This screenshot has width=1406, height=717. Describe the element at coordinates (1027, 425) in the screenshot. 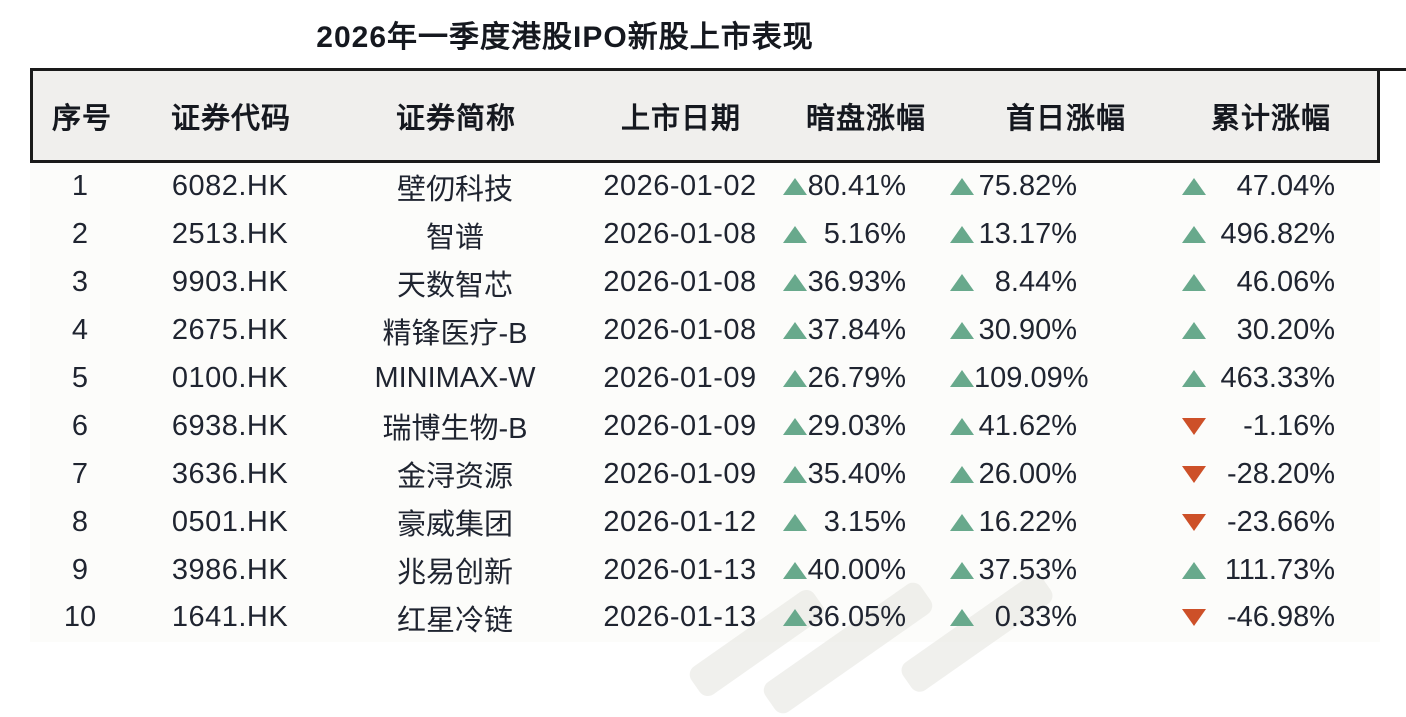

I see `change-value: 41.62%` at that location.